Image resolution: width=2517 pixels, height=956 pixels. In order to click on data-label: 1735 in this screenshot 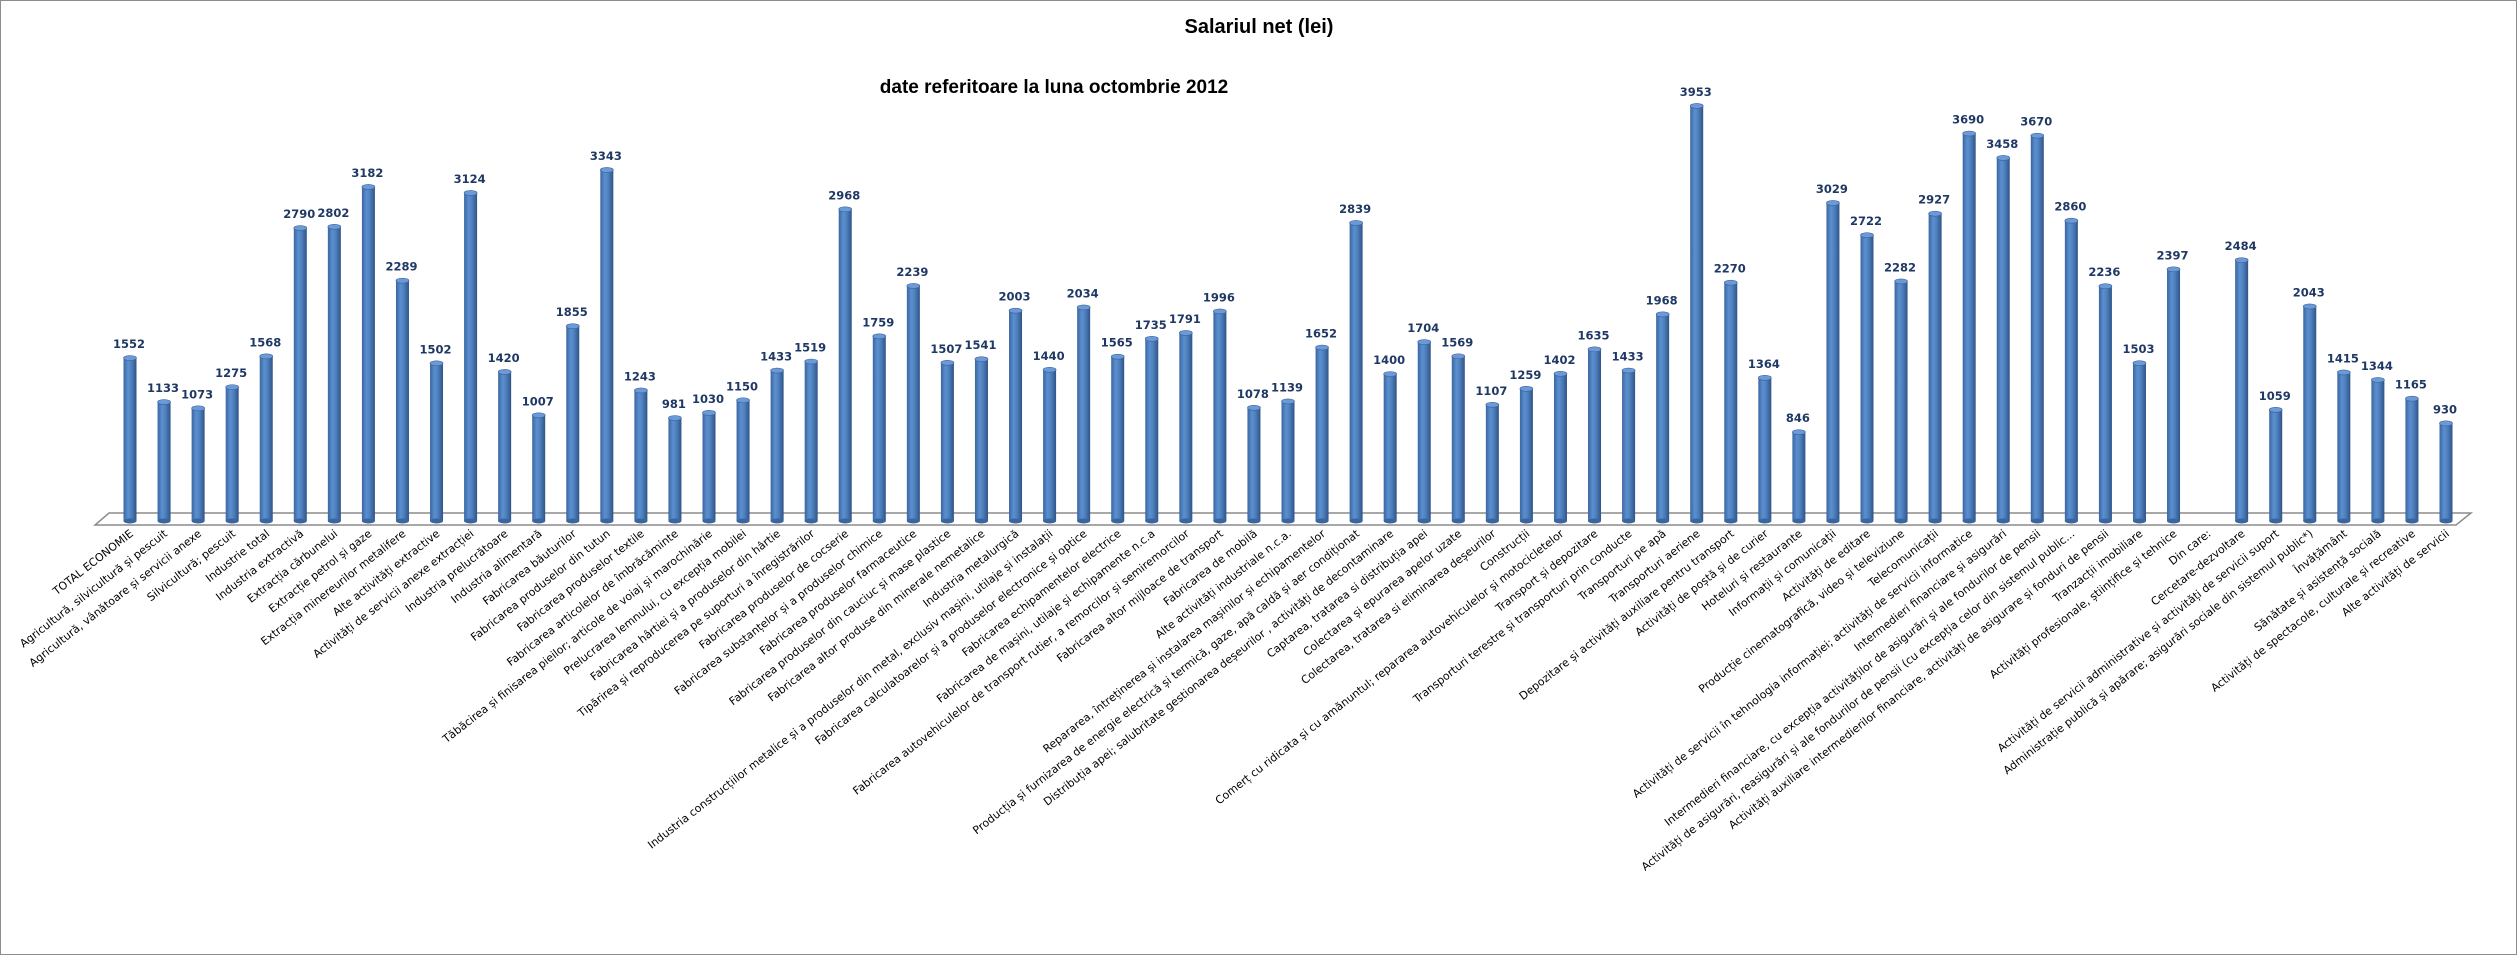, I will do `click(1151, 325)`.